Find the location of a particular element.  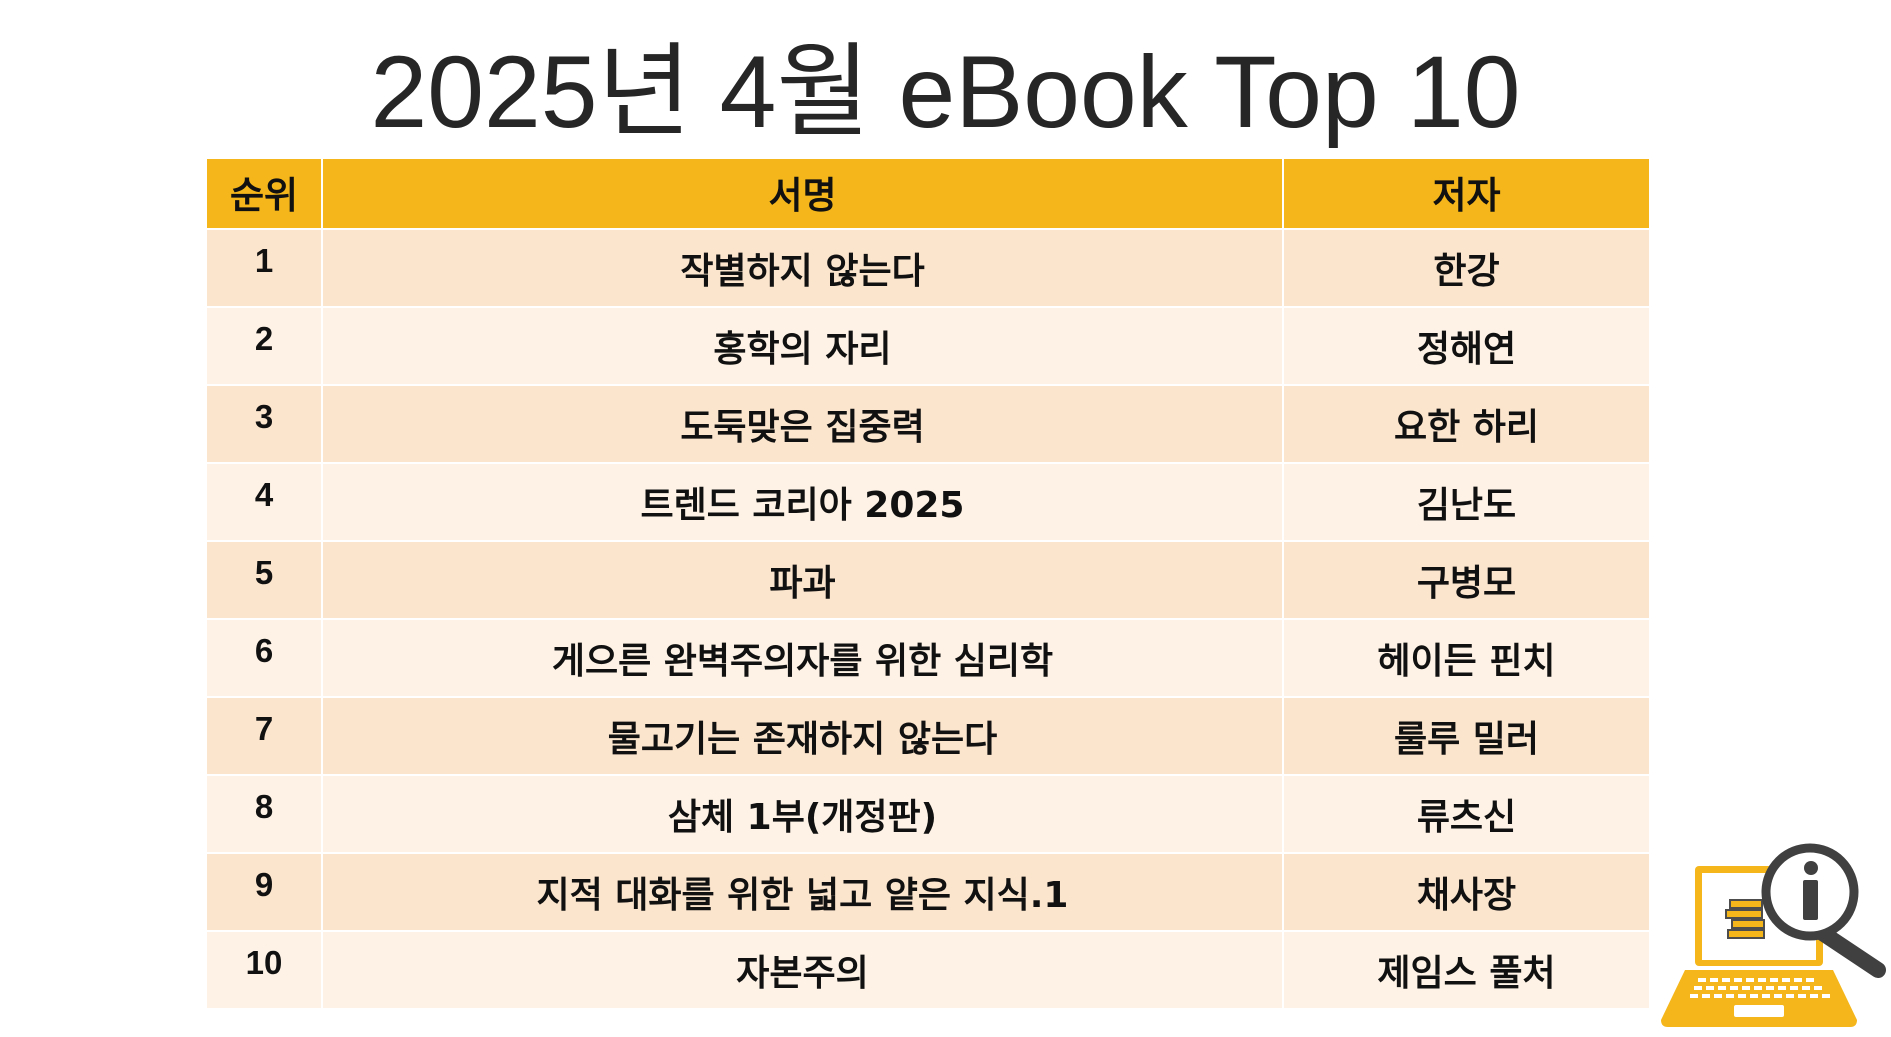

rank-cell: 1 is located at coordinates (264, 268).